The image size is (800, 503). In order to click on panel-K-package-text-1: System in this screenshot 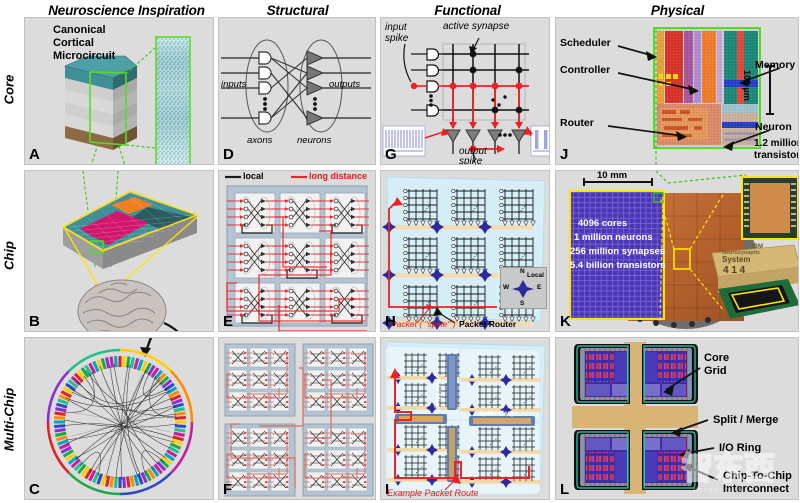, I will do `click(736, 259)`.